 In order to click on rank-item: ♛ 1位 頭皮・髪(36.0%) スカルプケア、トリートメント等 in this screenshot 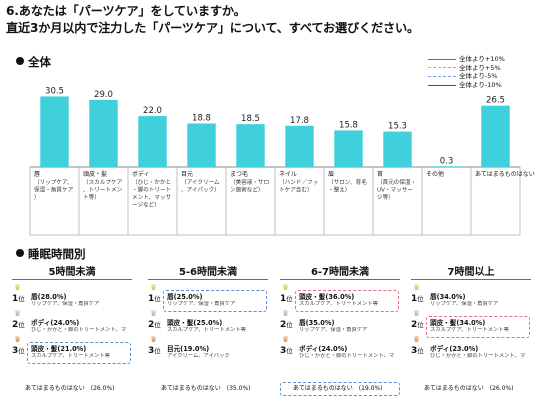, I will do `click(340, 300)`.